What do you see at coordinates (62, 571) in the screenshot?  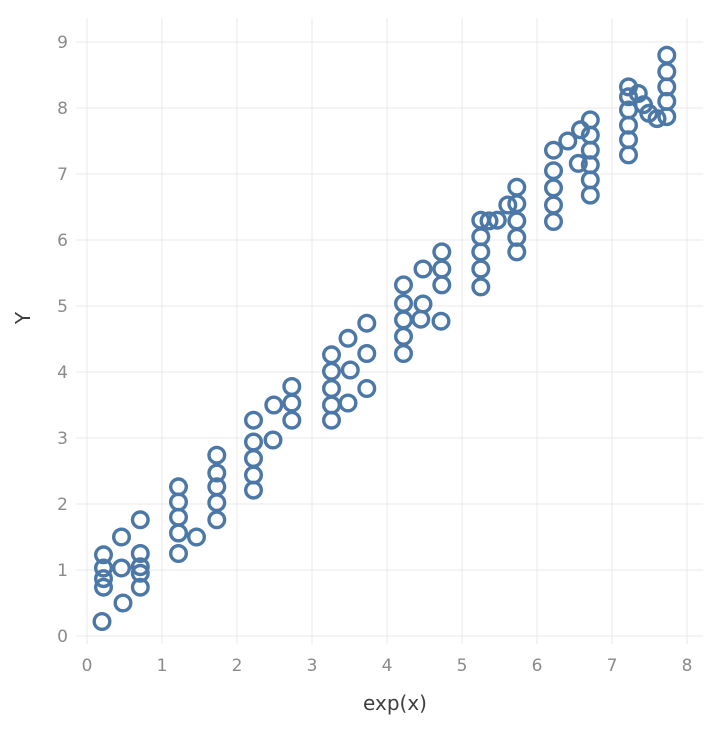 I see `y-tick-label: 1` at bounding box center [62, 571].